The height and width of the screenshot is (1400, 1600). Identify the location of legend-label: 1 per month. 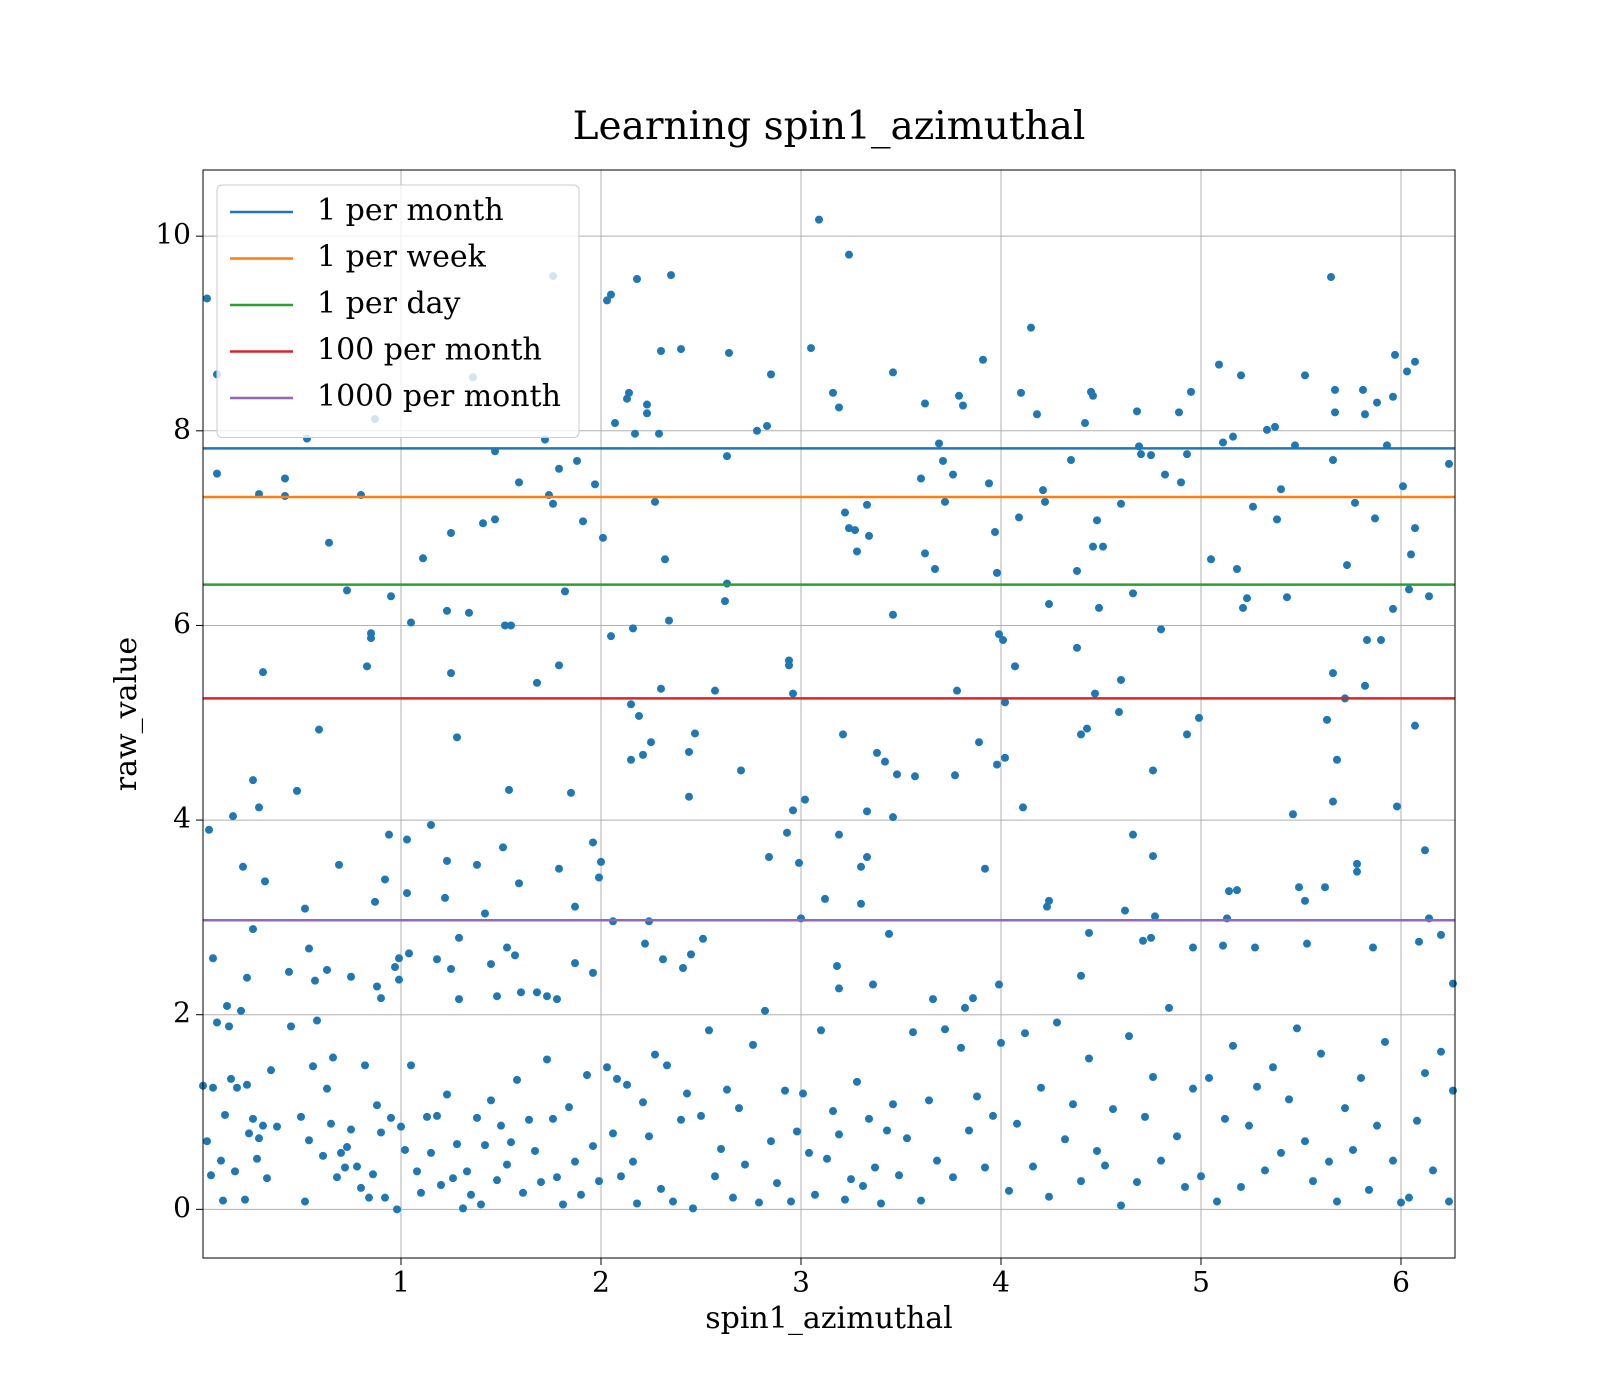
(410, 210).